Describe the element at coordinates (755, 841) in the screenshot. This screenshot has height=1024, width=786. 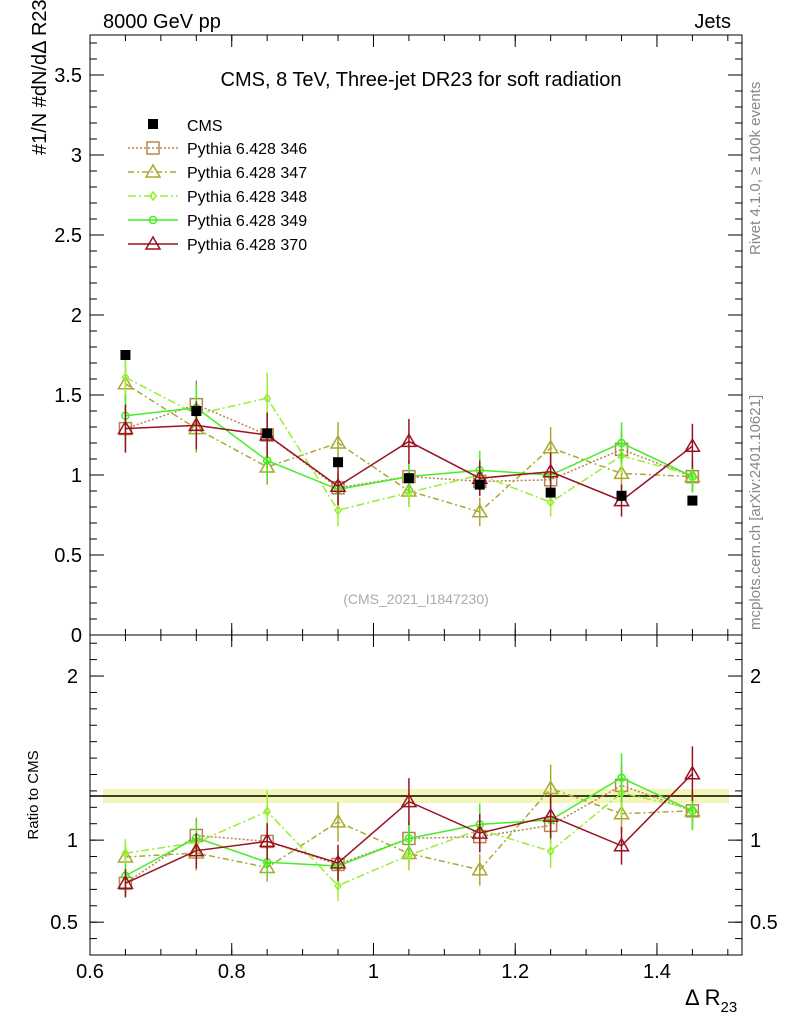
I see `ratio-tick-label-right: 1` at that location.